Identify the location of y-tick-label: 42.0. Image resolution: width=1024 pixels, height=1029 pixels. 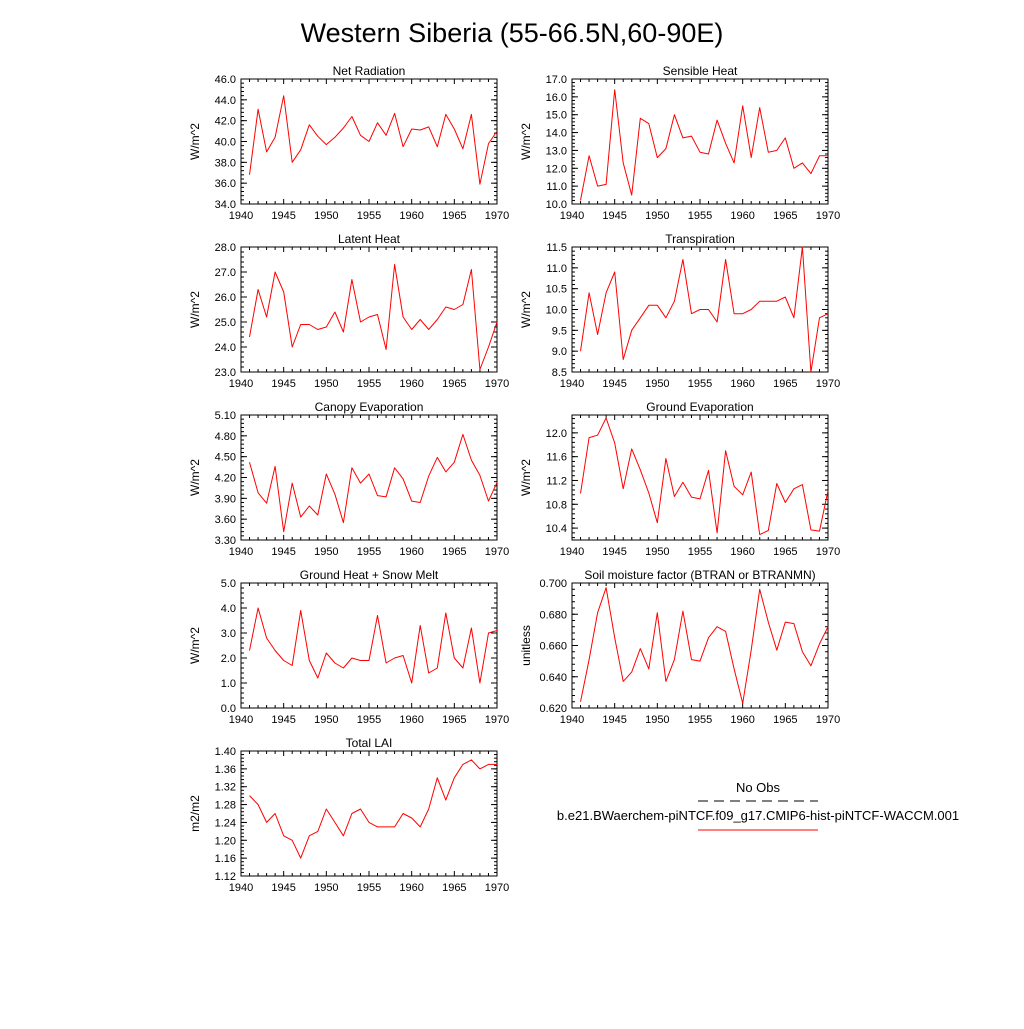
(225, 122).